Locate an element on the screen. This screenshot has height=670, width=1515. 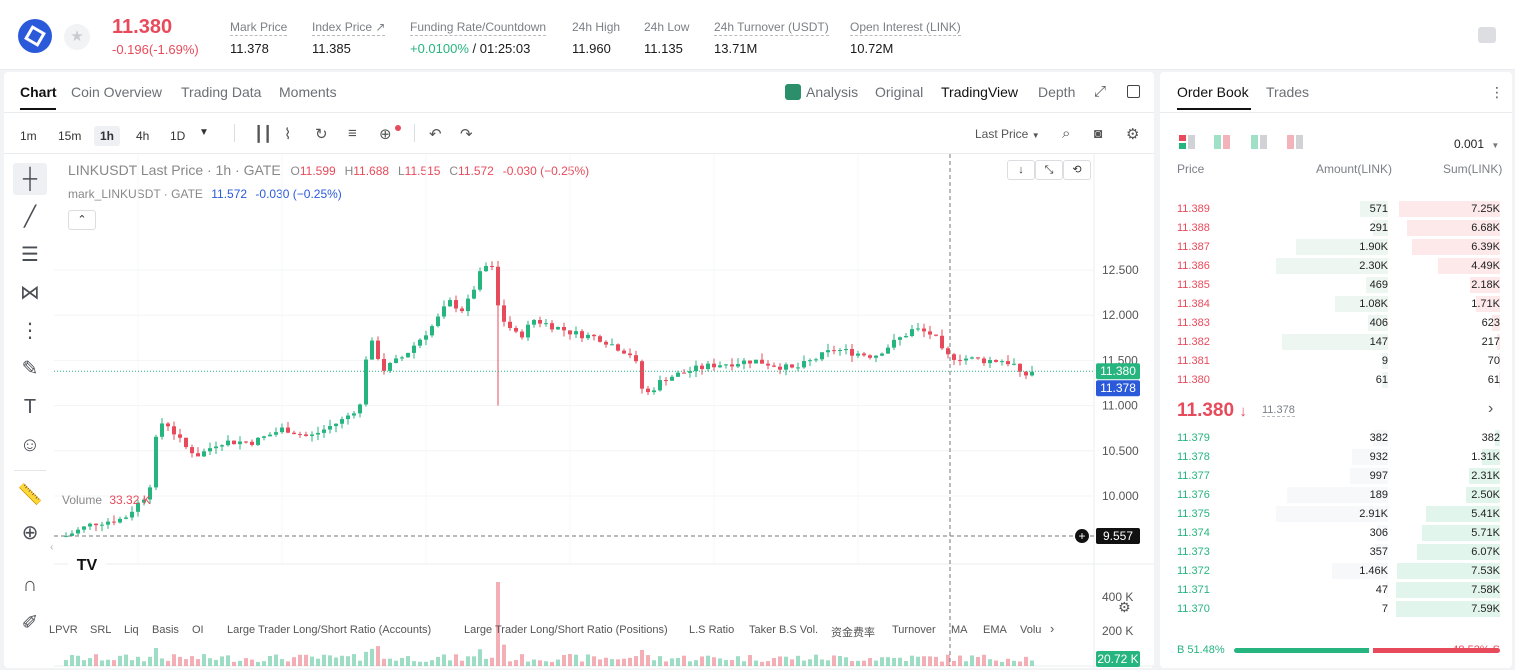
stat-value: 10.72M is located at coordinates (872, 48).